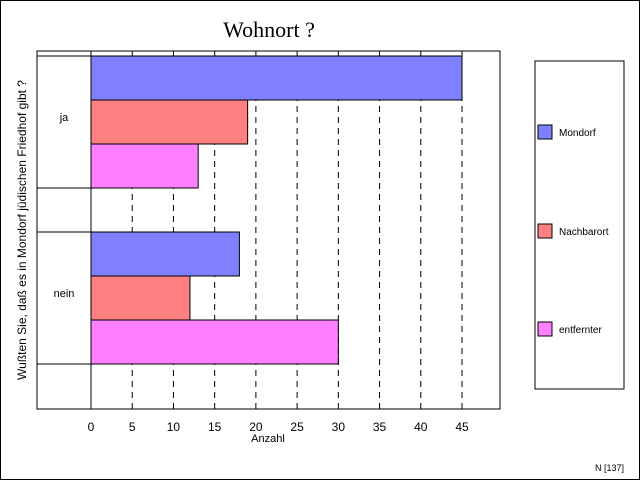 This screenshot has width=640, height=480. Describe the element at coordinates (64, 210) in the screenshot. I see `category-boxes: ja nein` at that location.